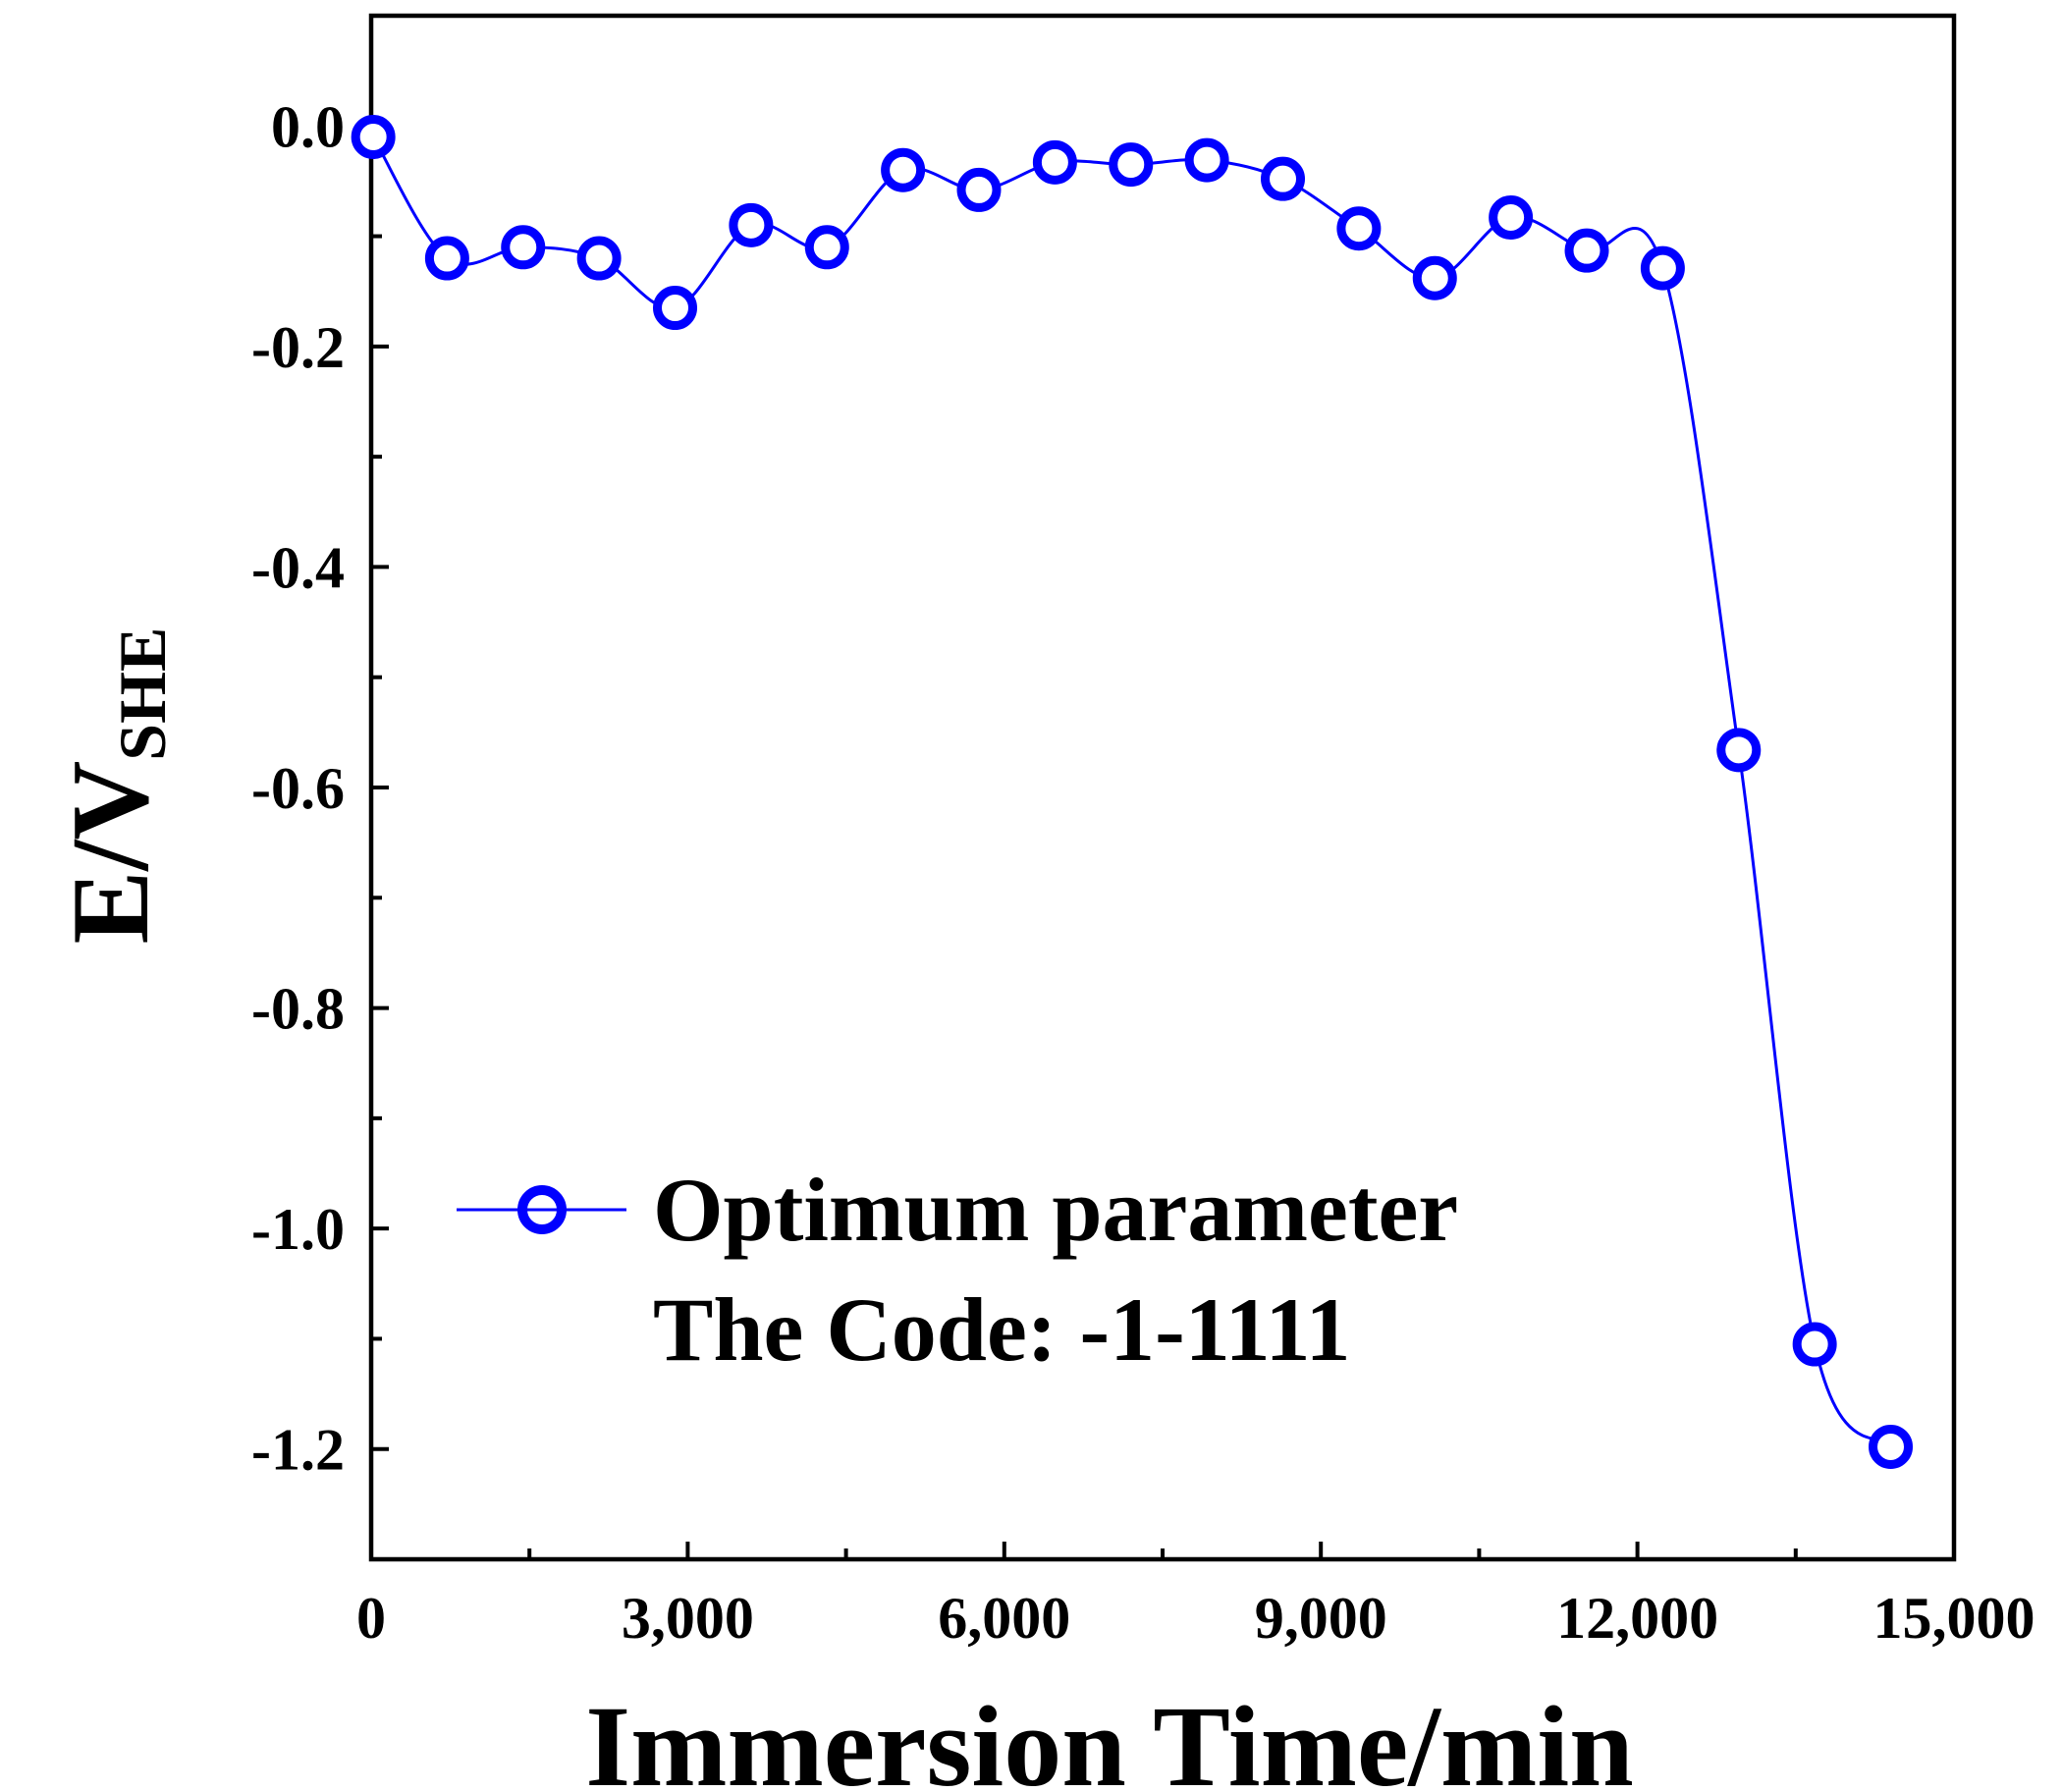 The image size is (2062, 1792). Describe the element at coordinates (688, 1618) in the screenshot. I see `x-tick-label: 3,000` at that location.